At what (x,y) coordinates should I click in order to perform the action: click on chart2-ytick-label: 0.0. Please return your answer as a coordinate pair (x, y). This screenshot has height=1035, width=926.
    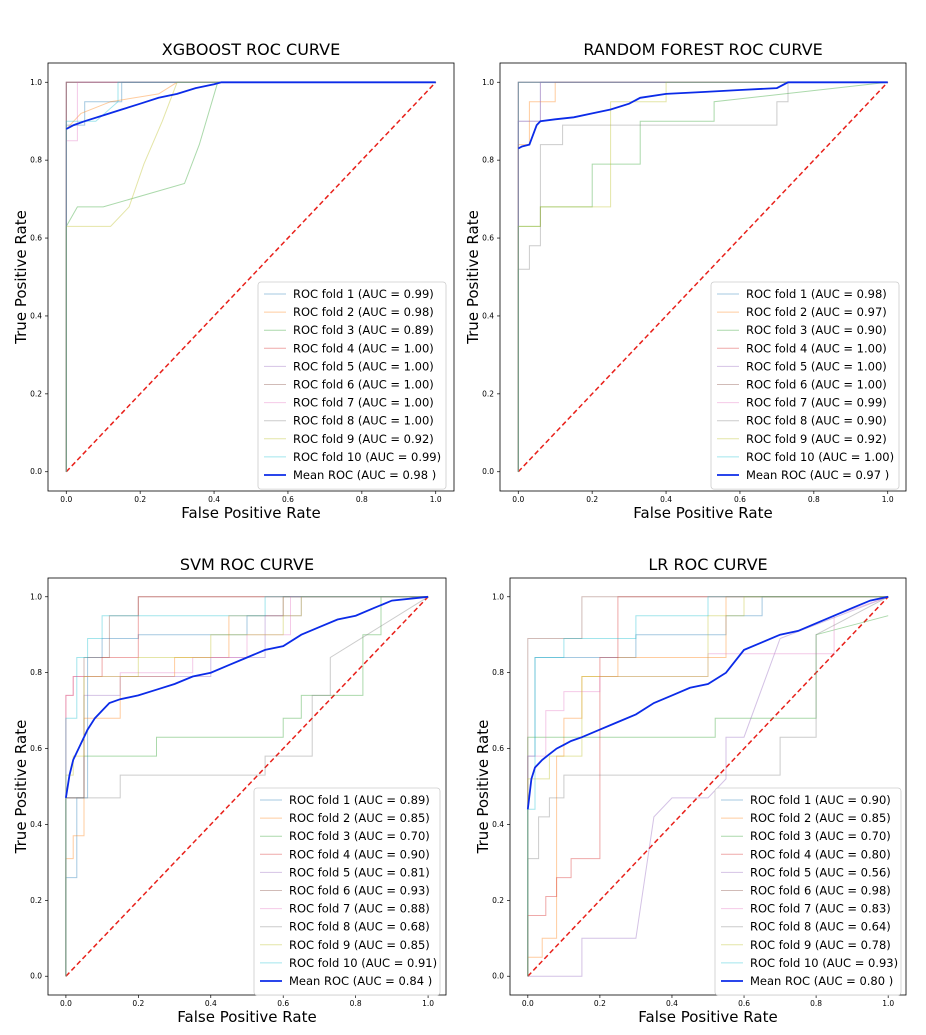
    Looking at the image, I should click on (488, 471).